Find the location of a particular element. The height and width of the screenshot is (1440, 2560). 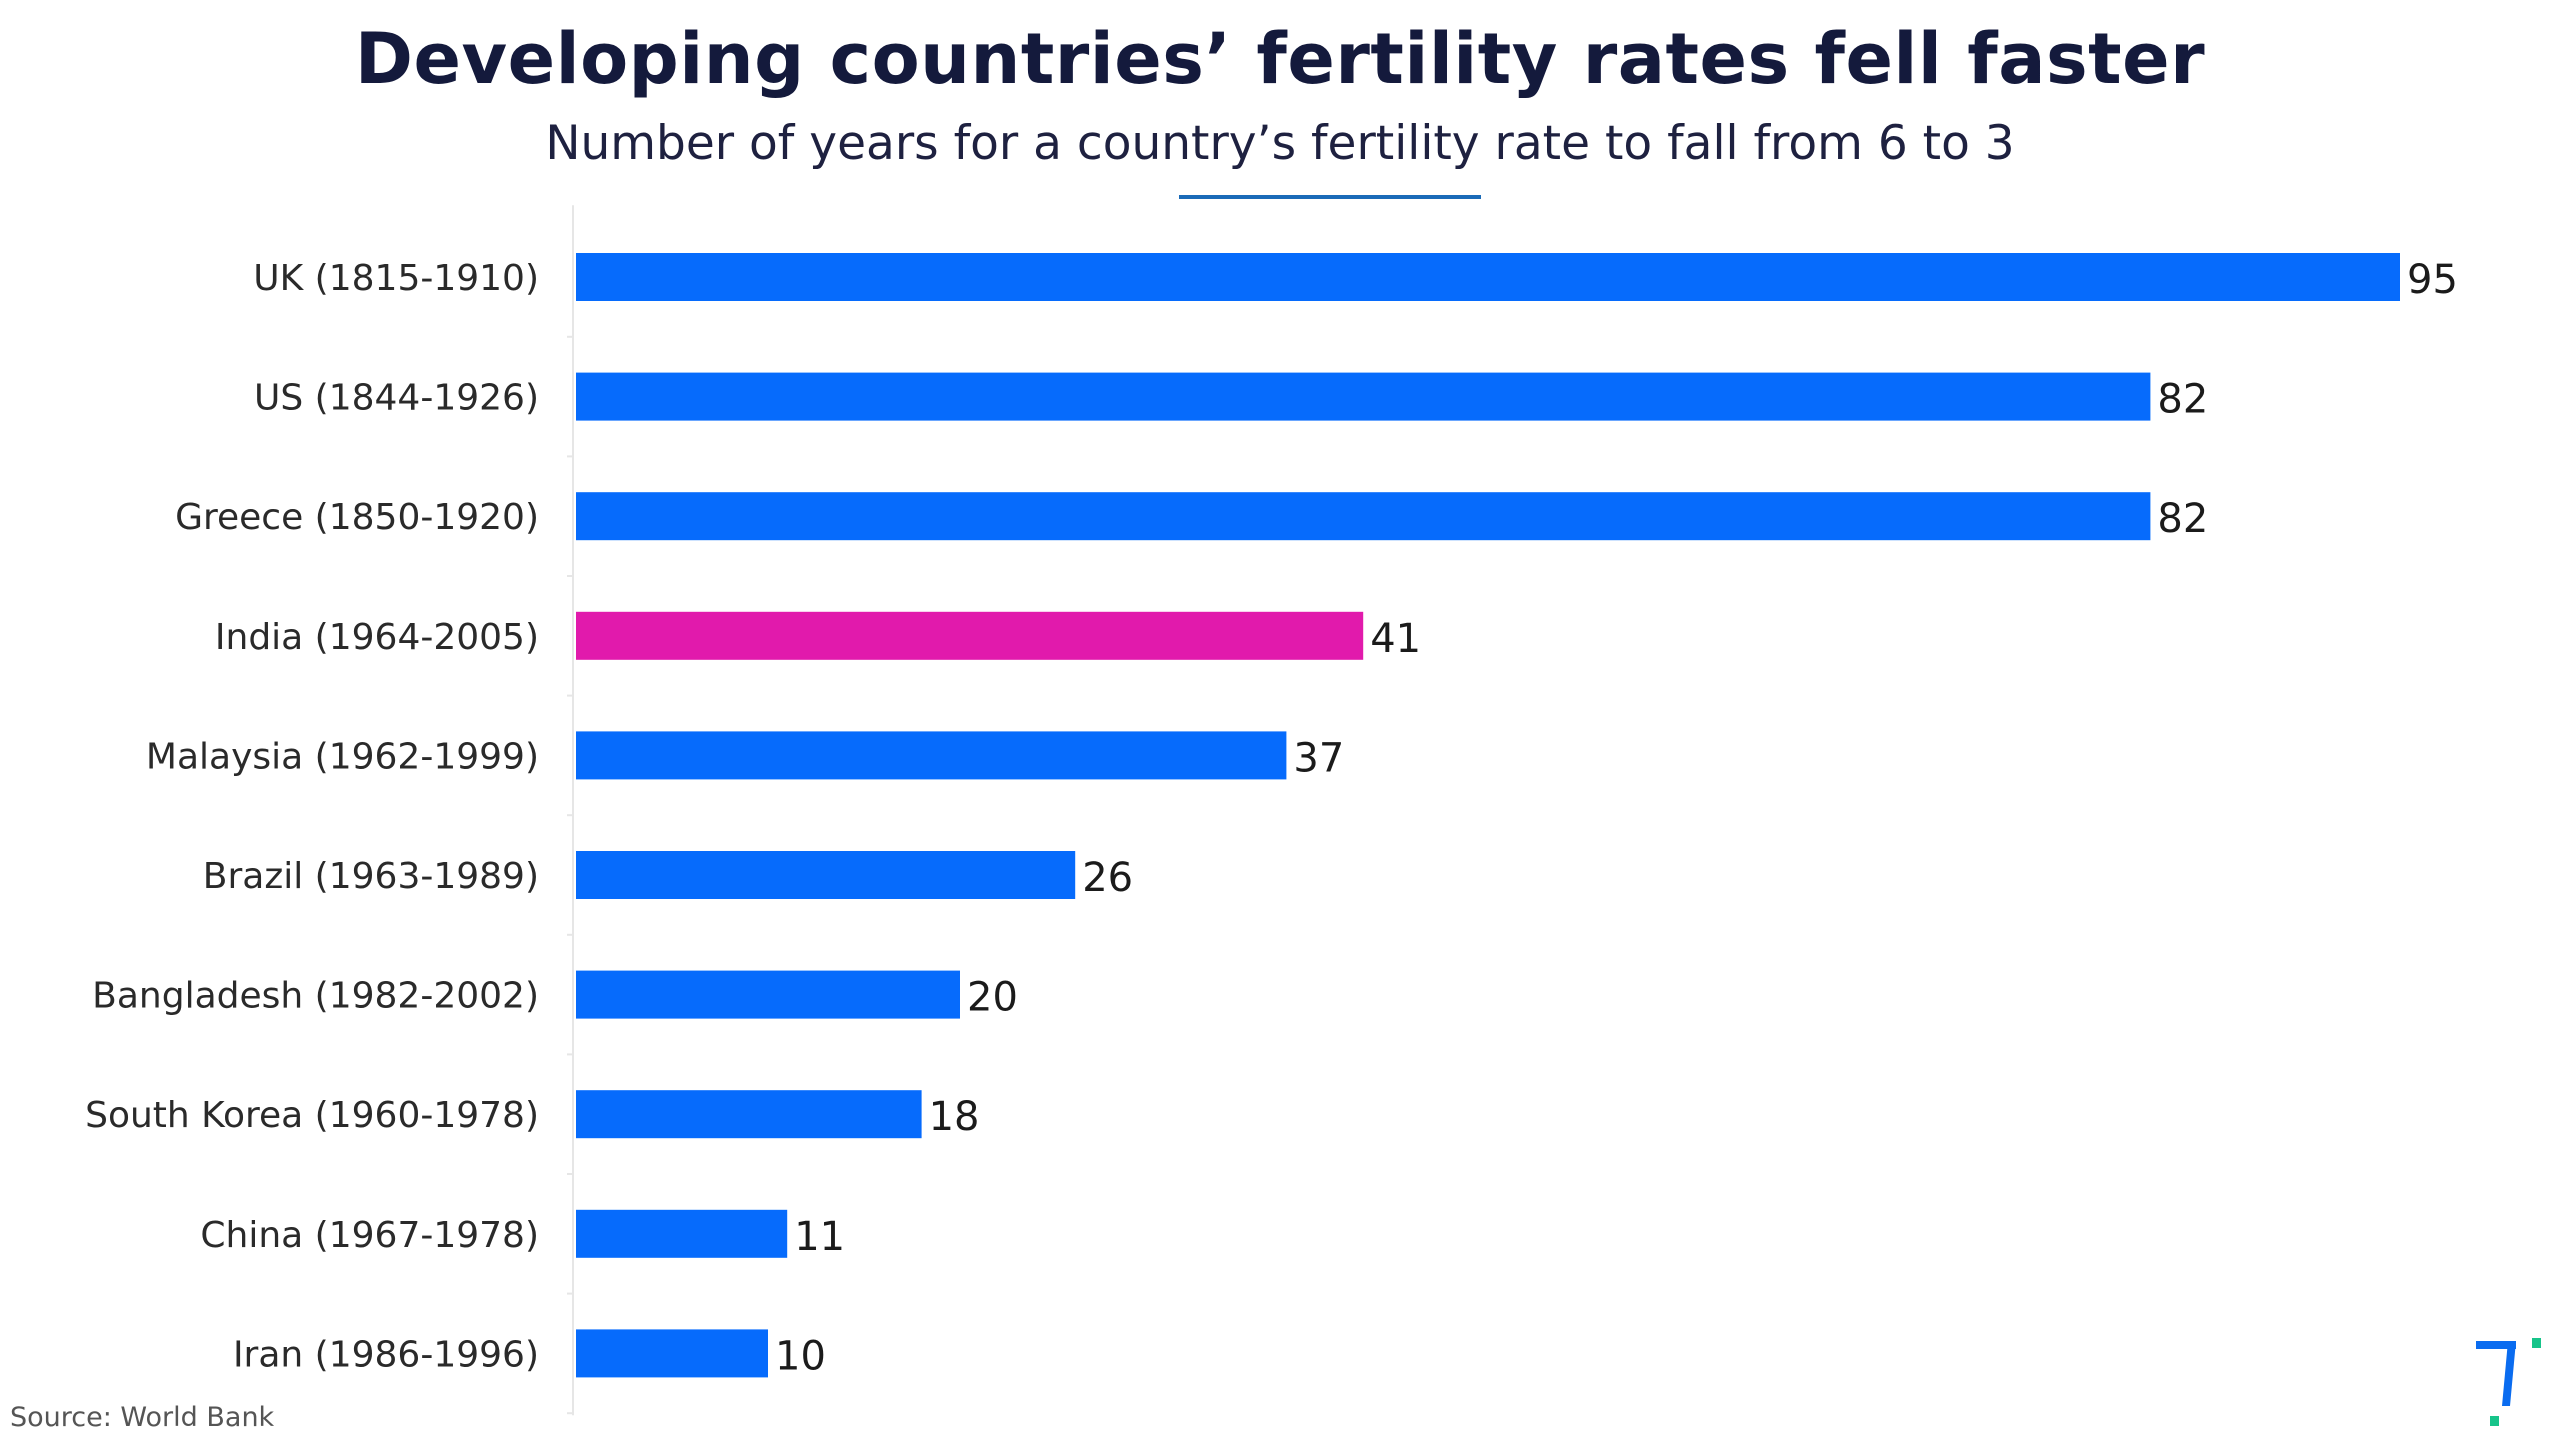

data-label: 11 is located at coordinates (819, 1237).